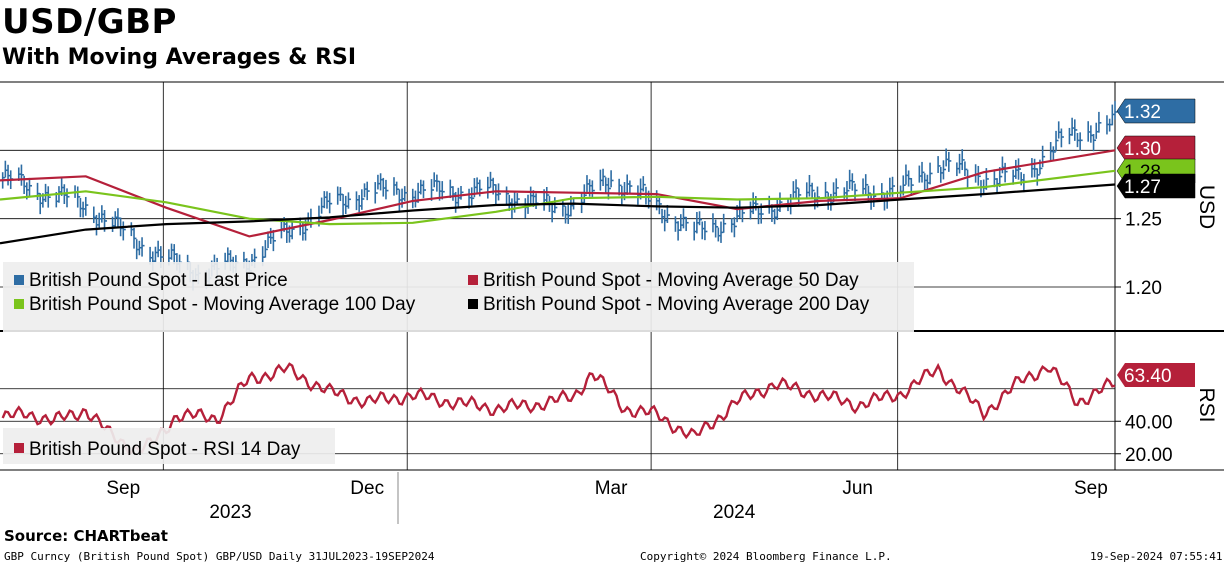  Describe the element at coordinates (1143, 288) in the screenshot. I see `price-tick-label: 1.20` at that location.